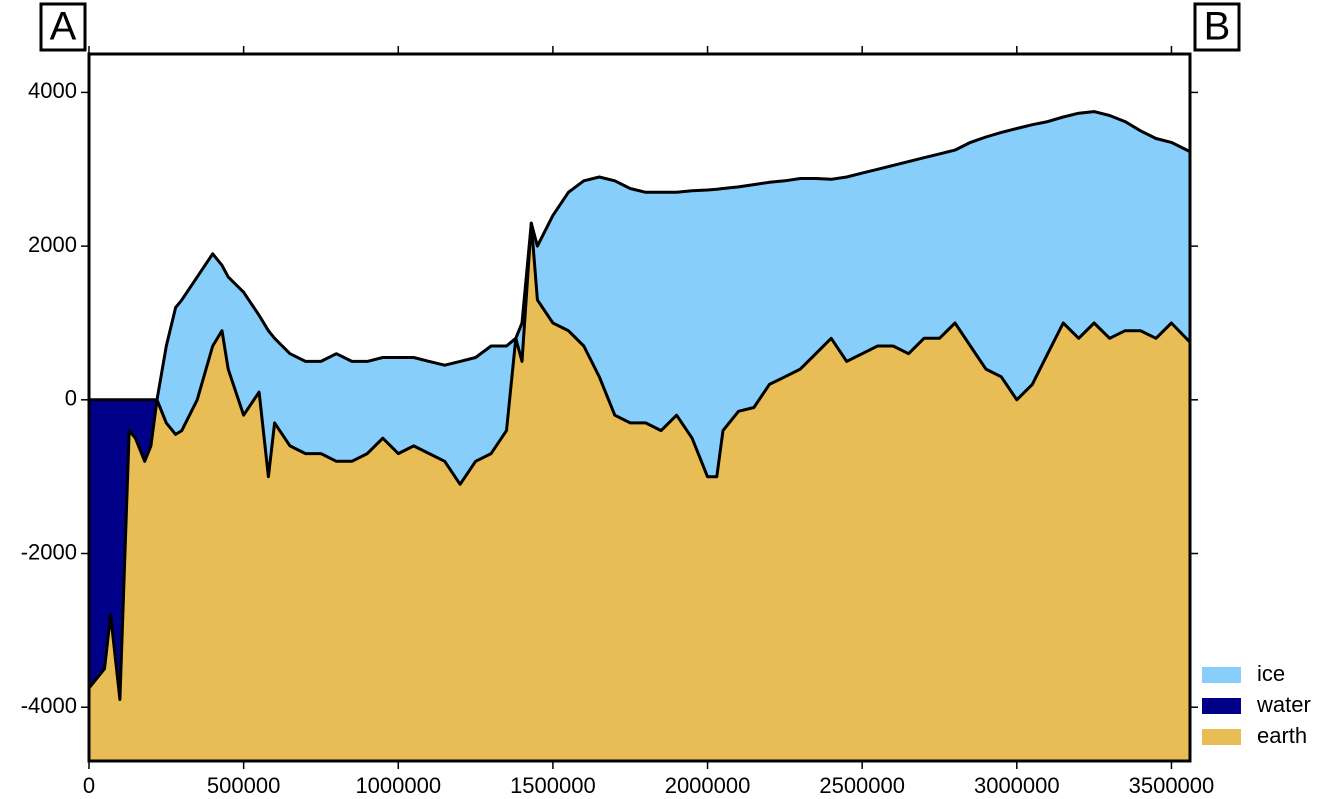  I want to click on legend-label: water, so click(1283, 704).